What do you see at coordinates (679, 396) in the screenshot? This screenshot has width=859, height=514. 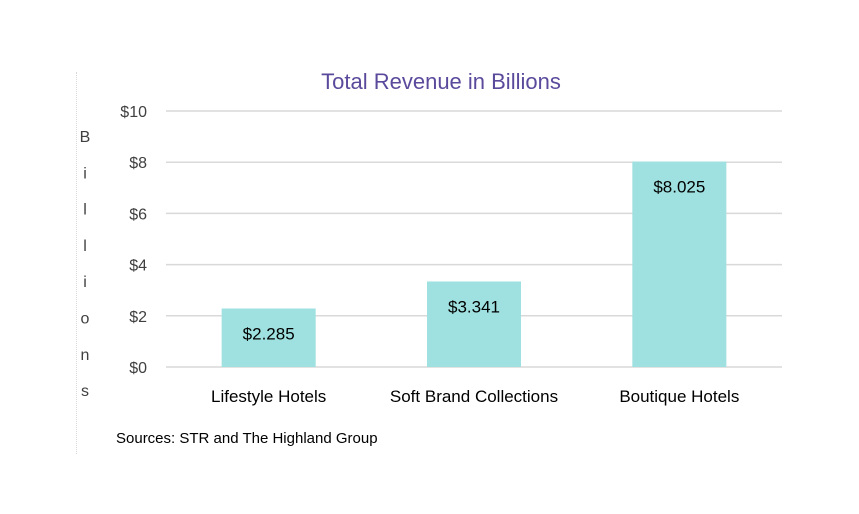 I see `category-label: Boutique Hotels` at bounding box center [679, 396].